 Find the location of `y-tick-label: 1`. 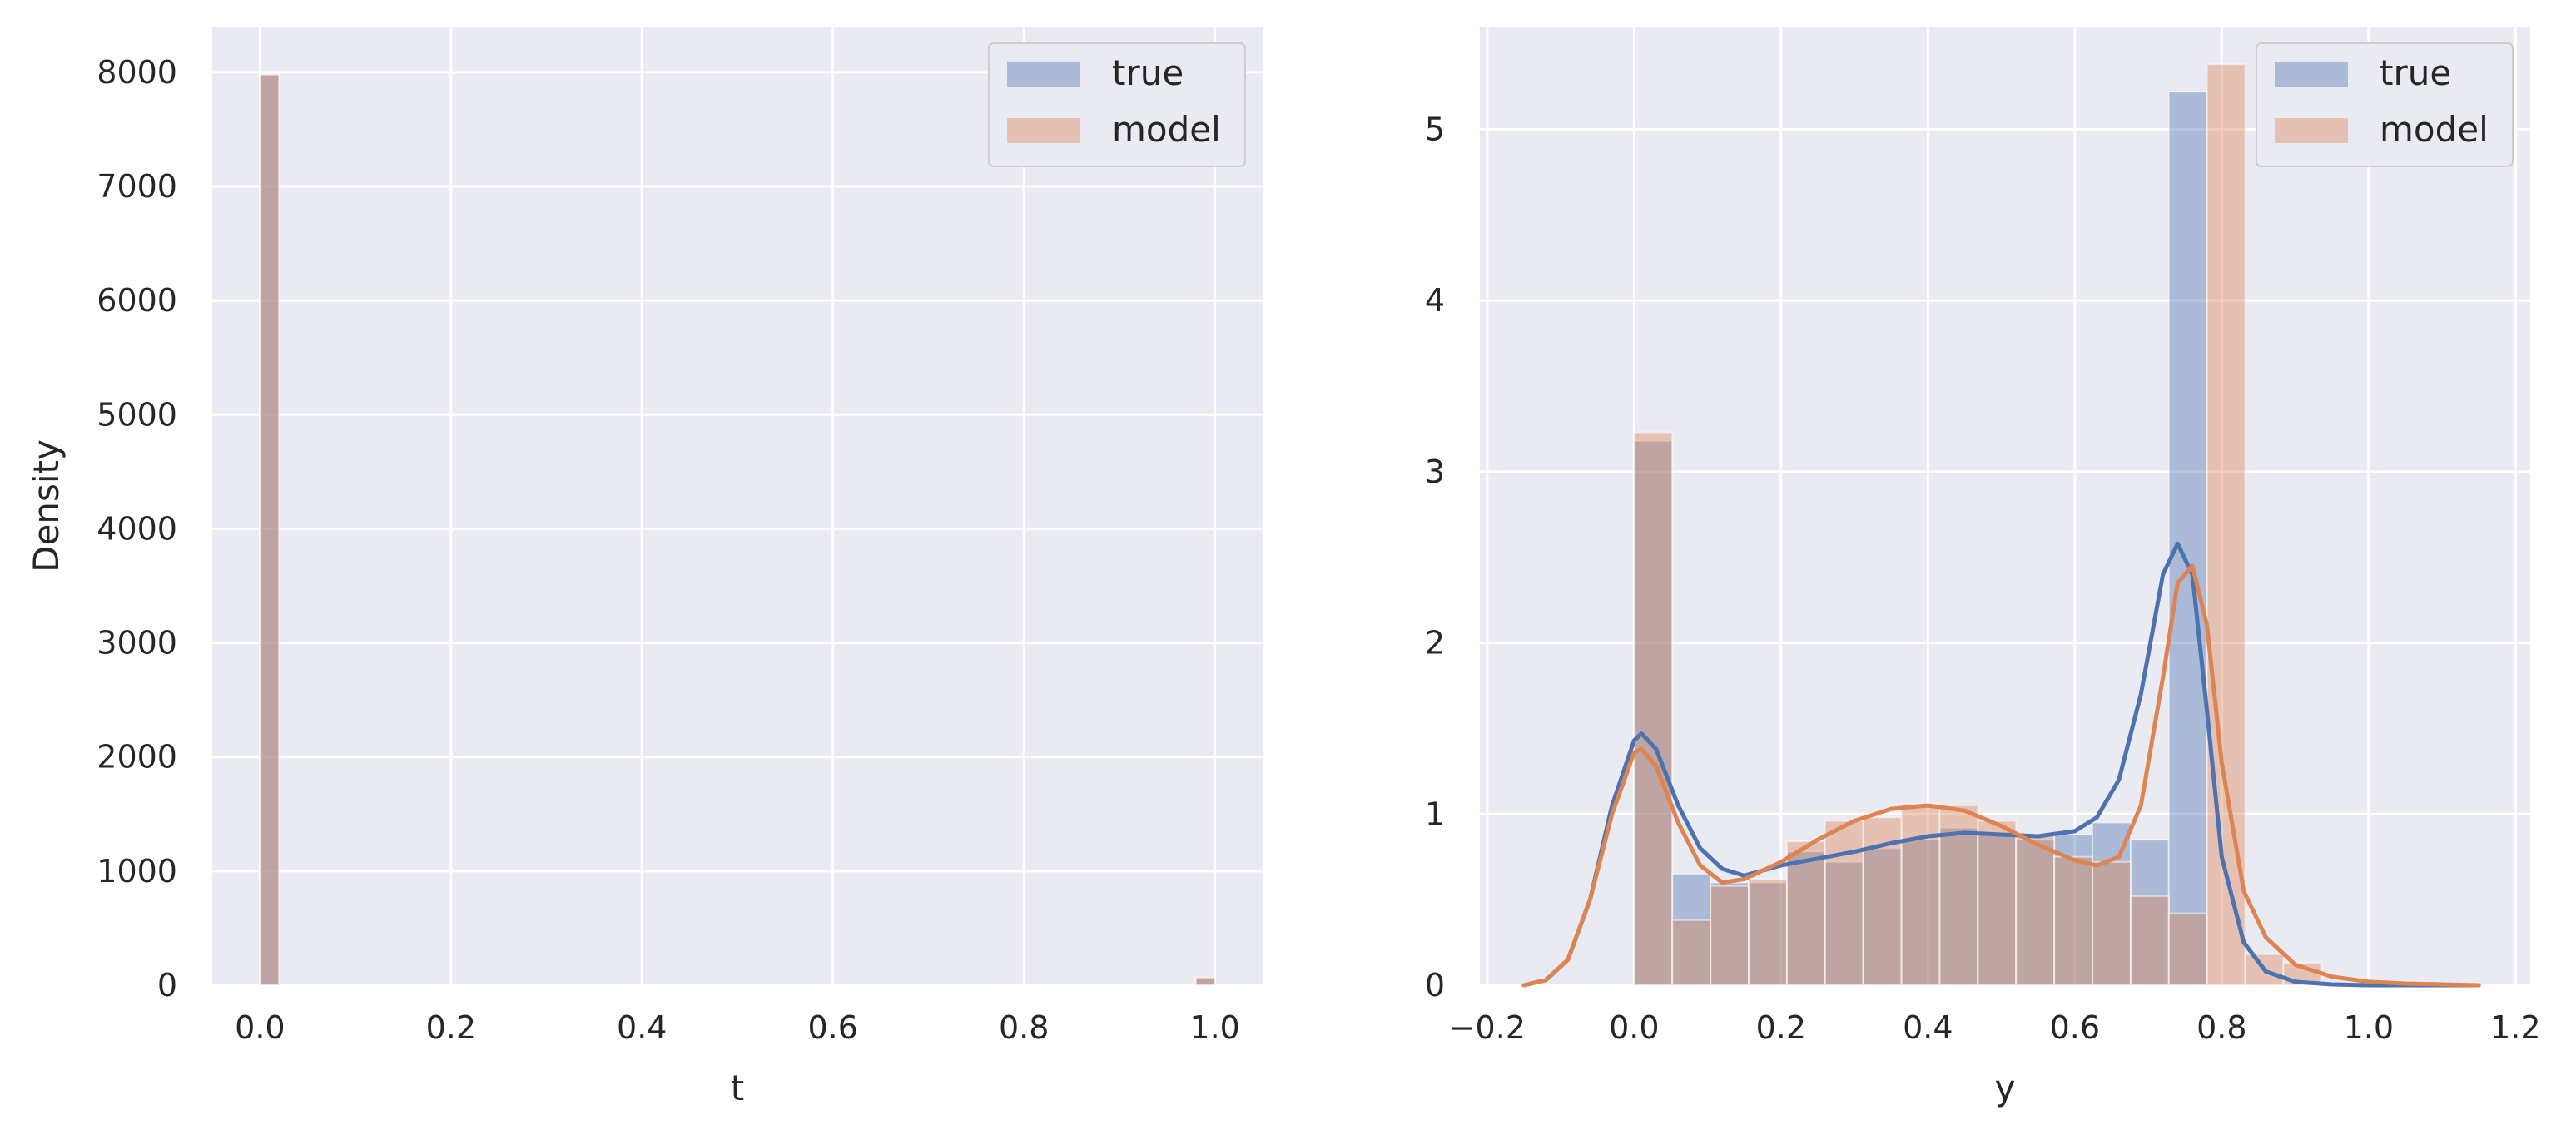

y-tick-label: 1 is located at coordinates (1435, 813).